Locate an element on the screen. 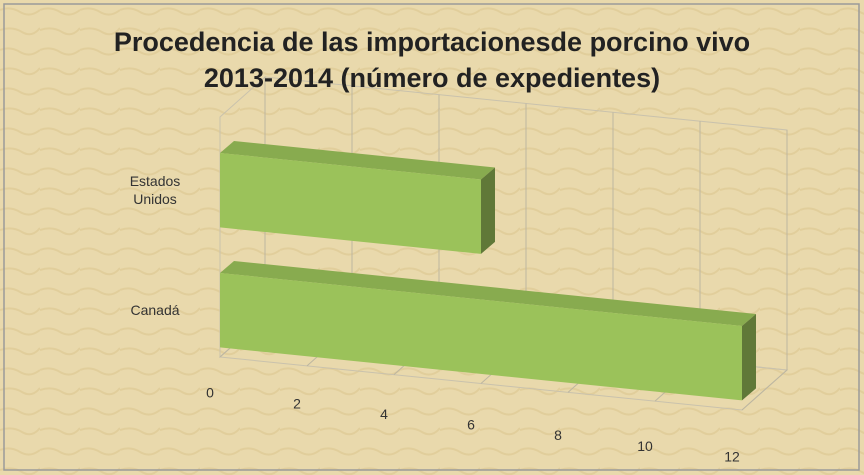 The height and width of the screenshot is (475, 864). x-tick-label: 8 is located at coordinates (558, 435).